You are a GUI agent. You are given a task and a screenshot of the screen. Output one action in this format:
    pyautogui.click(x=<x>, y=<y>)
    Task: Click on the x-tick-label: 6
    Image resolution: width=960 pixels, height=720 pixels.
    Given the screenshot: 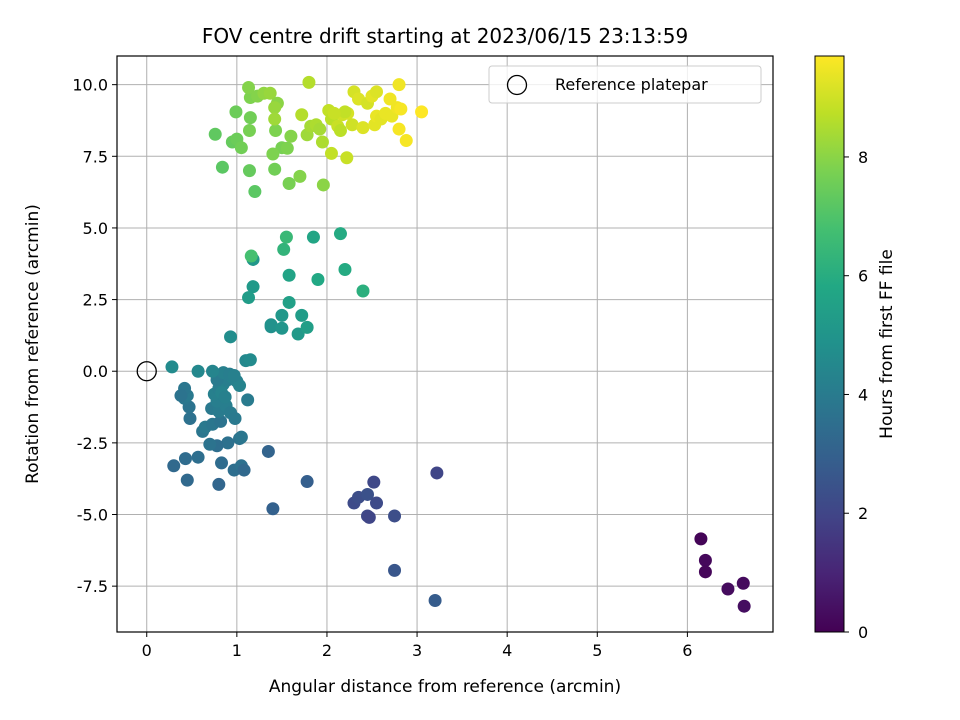 What is the action you would take?
    pyautogui.click(x=687, y=650)
    